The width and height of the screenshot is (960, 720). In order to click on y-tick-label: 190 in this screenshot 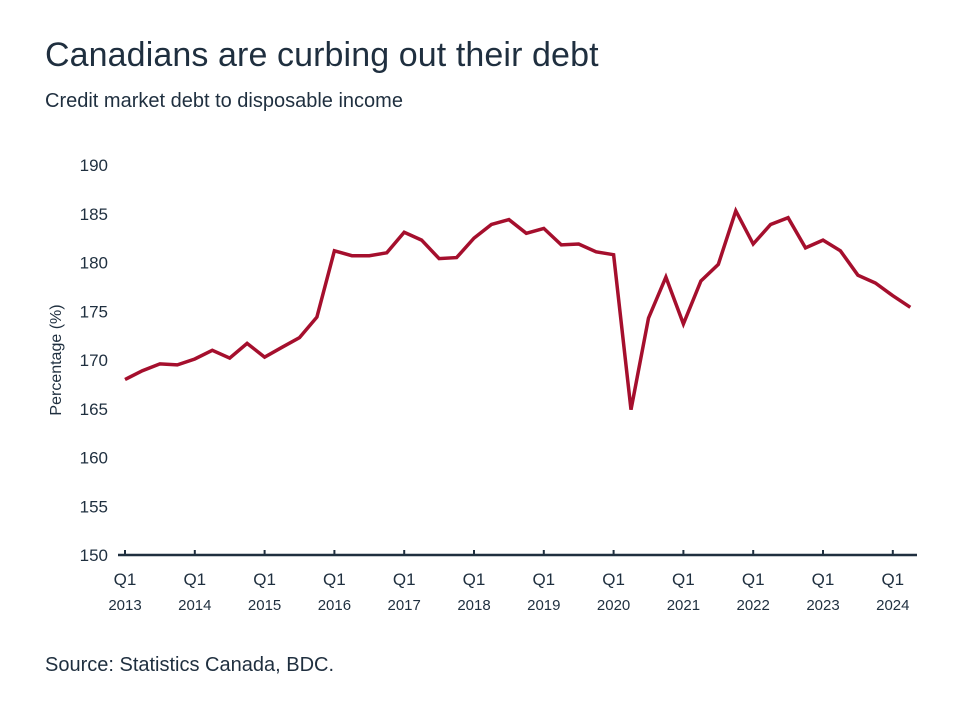, I will do `click(94, 165)`.